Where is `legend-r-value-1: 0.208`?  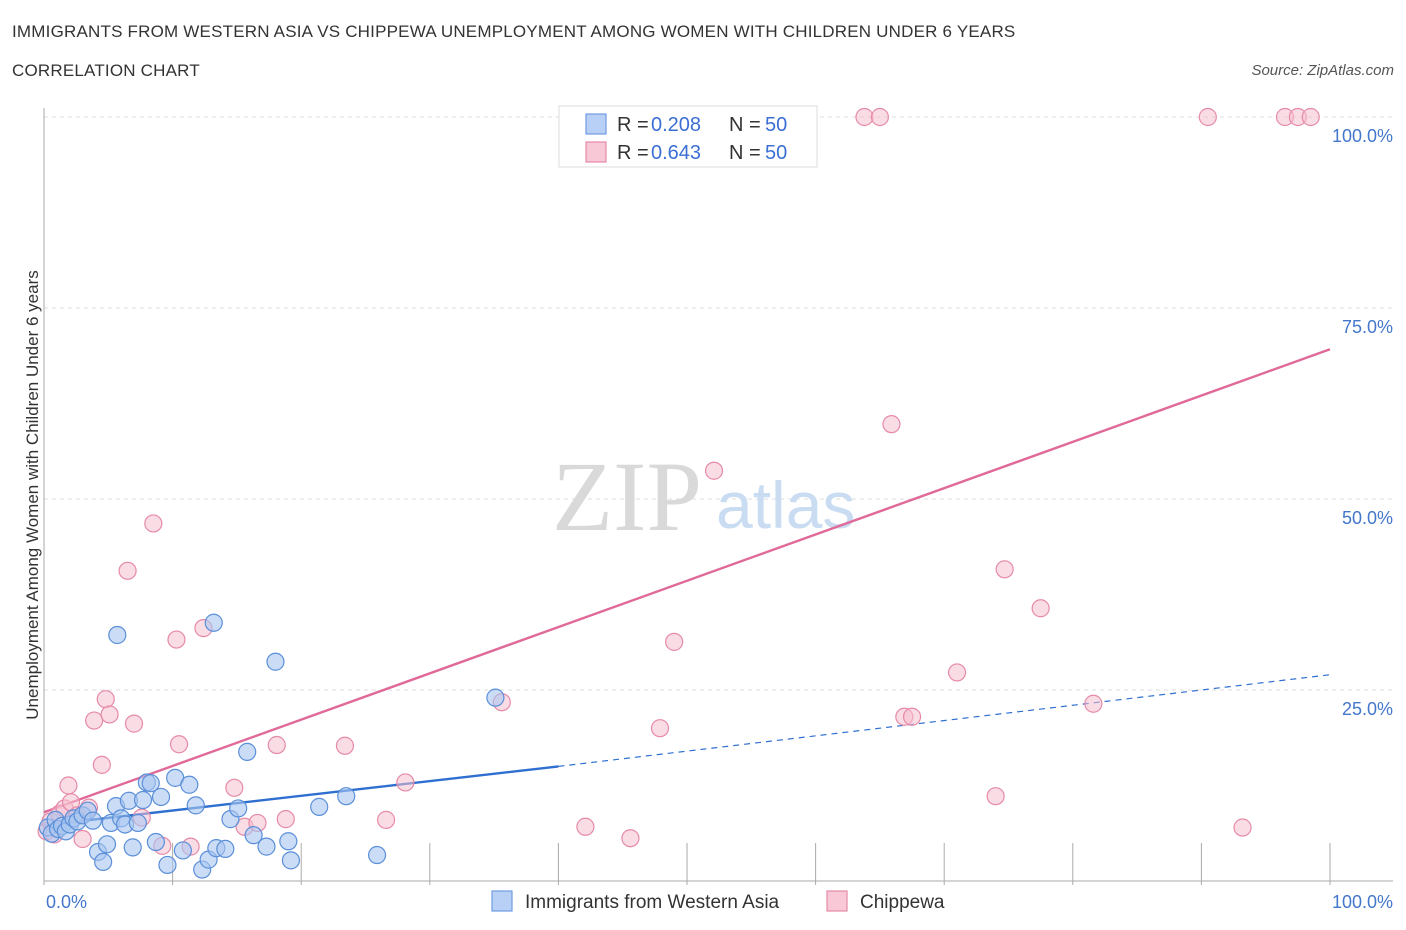
legend-r-value-1: 0.208 is located at coordinates (676, 125).